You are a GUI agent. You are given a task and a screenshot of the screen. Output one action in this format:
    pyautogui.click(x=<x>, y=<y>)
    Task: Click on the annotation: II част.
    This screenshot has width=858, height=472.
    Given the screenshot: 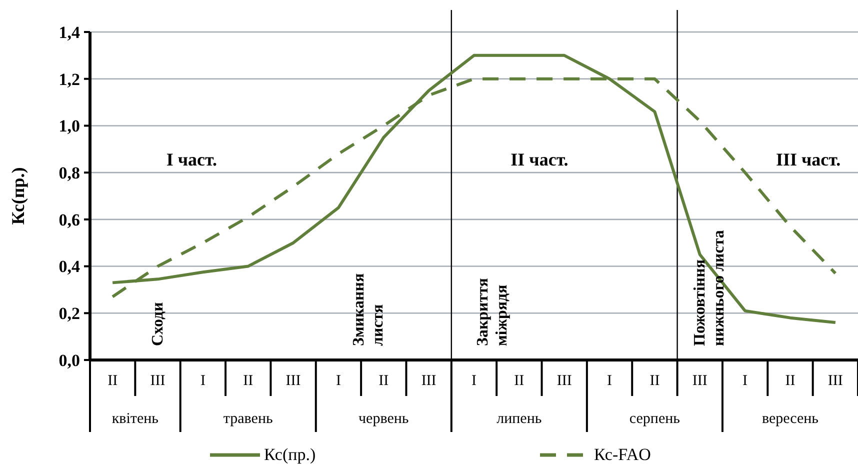 What is the action you would take?
    pyautogui.click(x=539, y=160)
    